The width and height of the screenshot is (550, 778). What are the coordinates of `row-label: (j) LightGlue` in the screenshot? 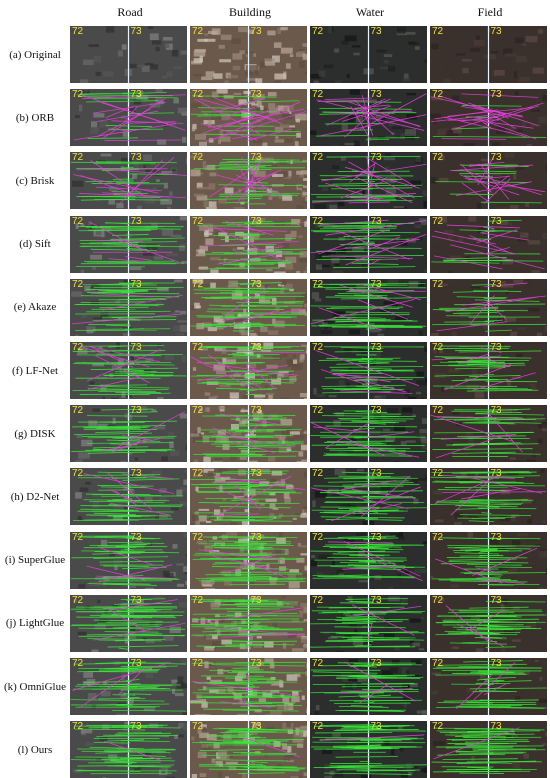 It's located at (35, 623).